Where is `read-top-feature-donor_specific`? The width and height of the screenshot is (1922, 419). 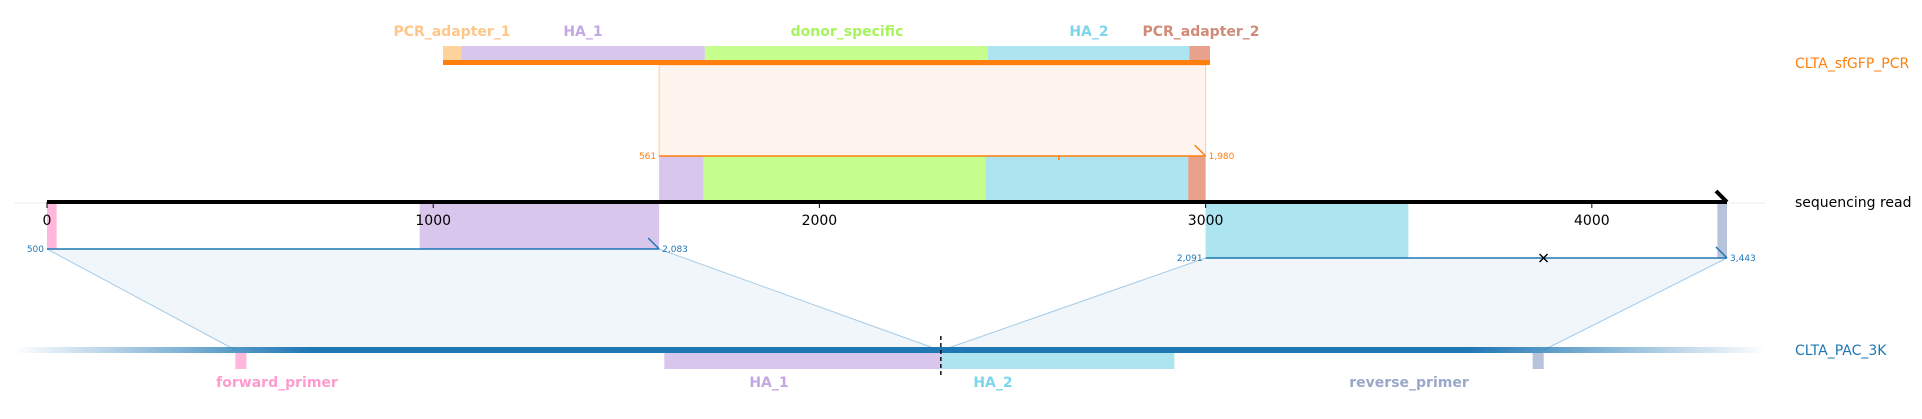 read-top-feature-donor_specific is located at coordinates (844, 179).